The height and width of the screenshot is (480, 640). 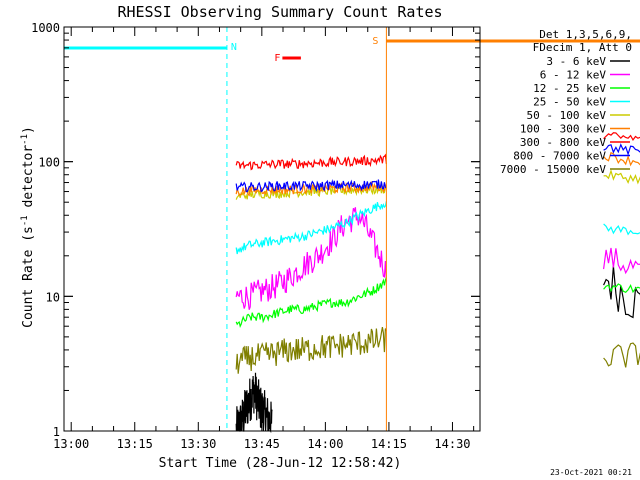 I want to click on x-tick-label: 14:00, so click(x=325, y=444).